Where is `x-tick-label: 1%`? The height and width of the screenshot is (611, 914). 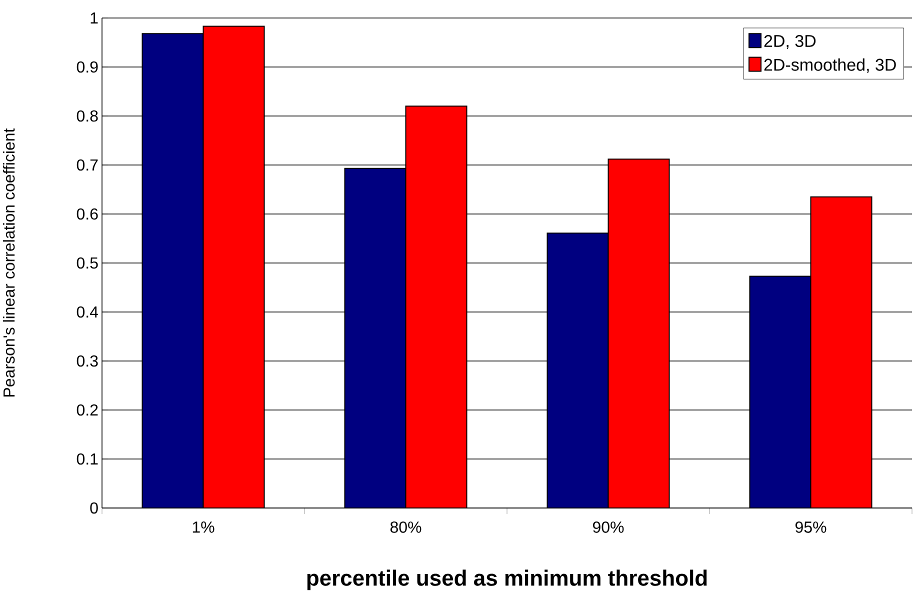
x-tick-label: 1% is located at coordinates (203, 527).